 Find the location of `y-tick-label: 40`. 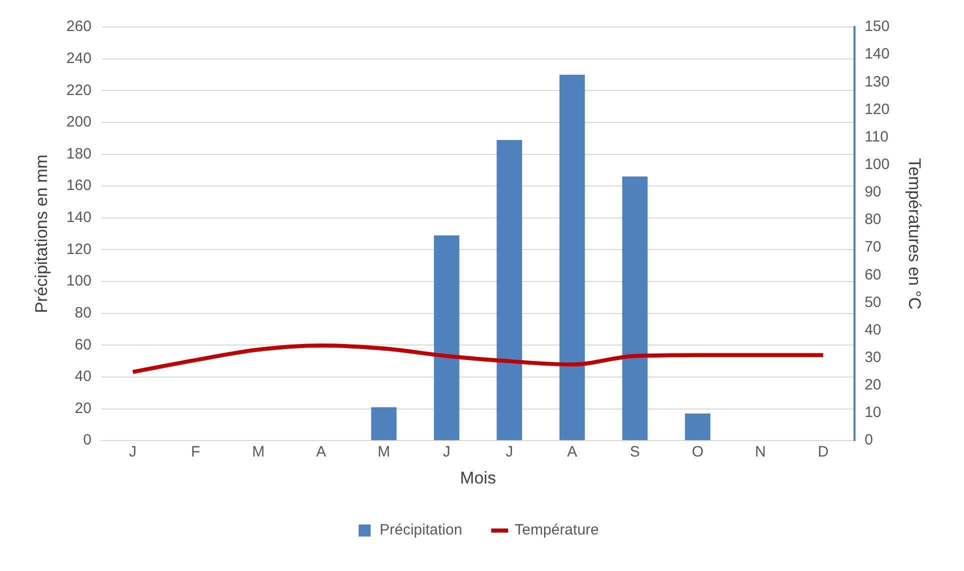

y-tick-label: 40 is located at coordinates (83, 377).